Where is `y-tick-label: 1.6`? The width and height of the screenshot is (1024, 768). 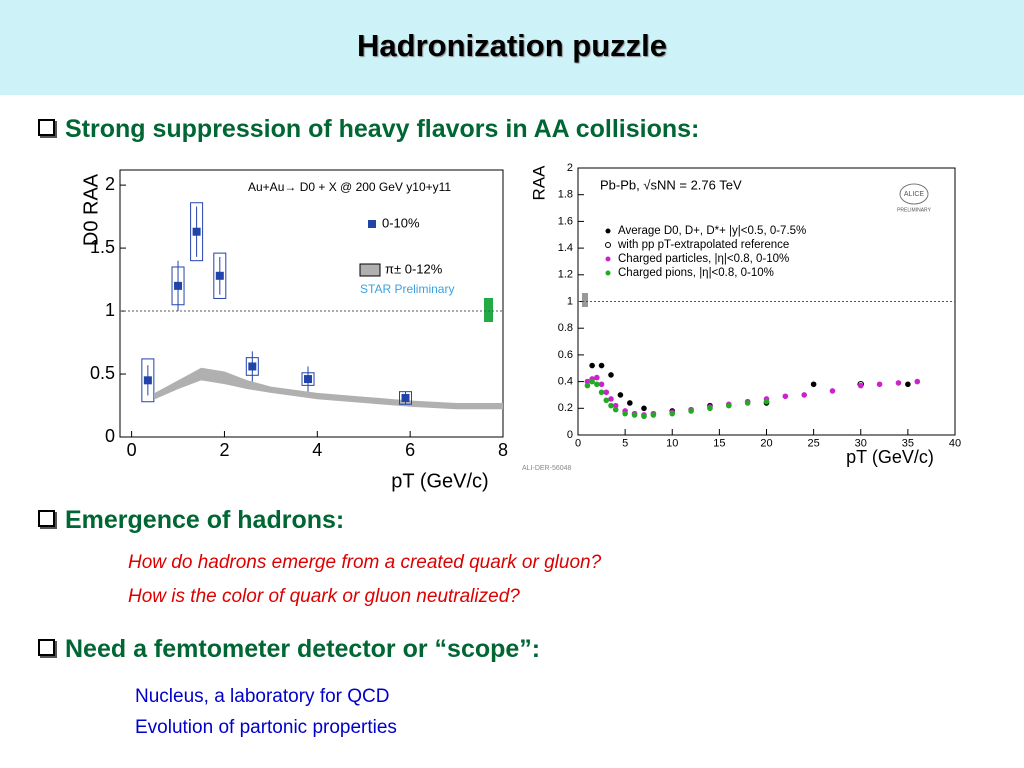 y-tick-label: 1.6 is located at coordinates (565, 221).